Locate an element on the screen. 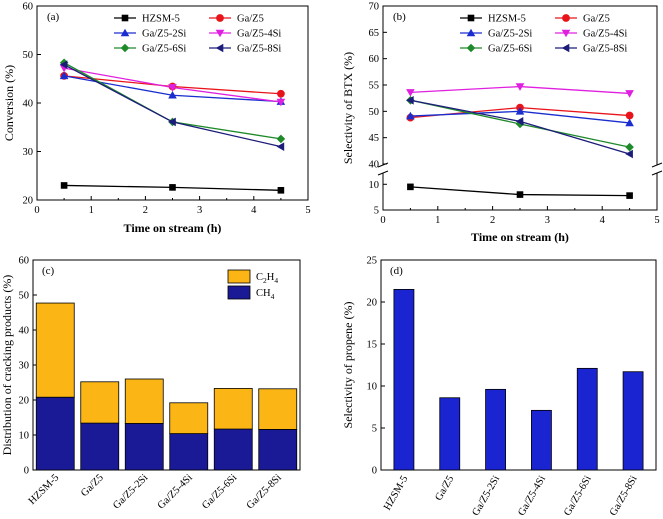  panel-b-y-tick-label: 40 is located at coordinates (374, 165).